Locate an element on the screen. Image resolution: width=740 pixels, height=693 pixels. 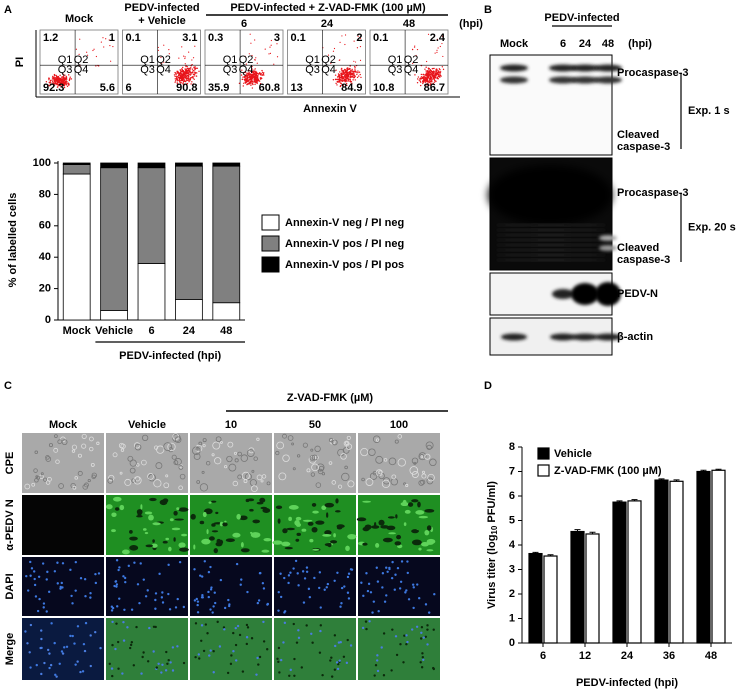
bar is located at coordinates (592, 588).